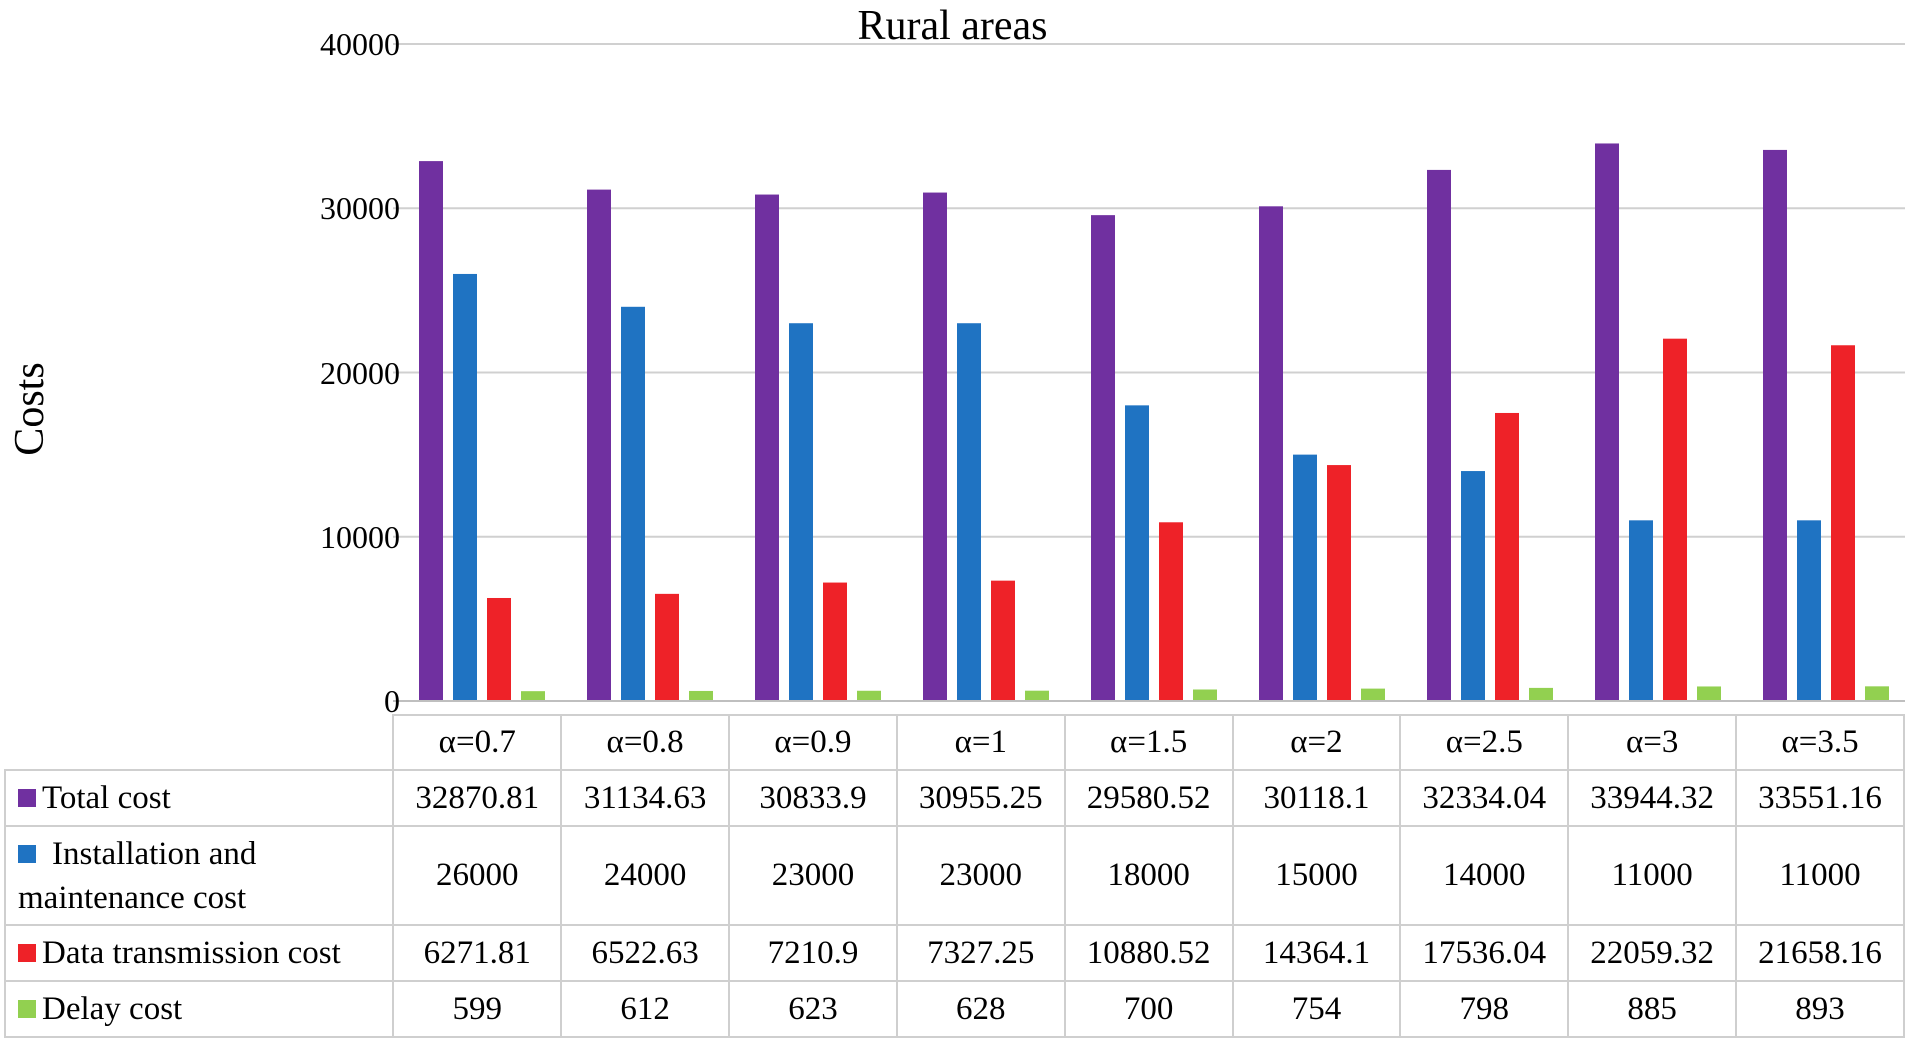 Image resolution: width=1905 pixels, height=1043 pixels. Describe the element at coordinates (1148, 798) in the screenshot. I see `data-label: 29580.52` at that location.